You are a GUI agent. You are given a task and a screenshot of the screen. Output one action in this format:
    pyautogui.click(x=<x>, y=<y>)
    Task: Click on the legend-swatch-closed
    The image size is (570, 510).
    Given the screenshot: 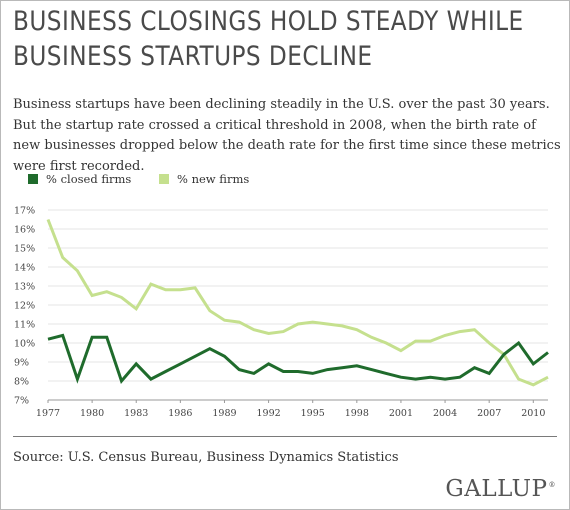 What is the action you would take?
    pyautogui.click(x=33, y=179)
    